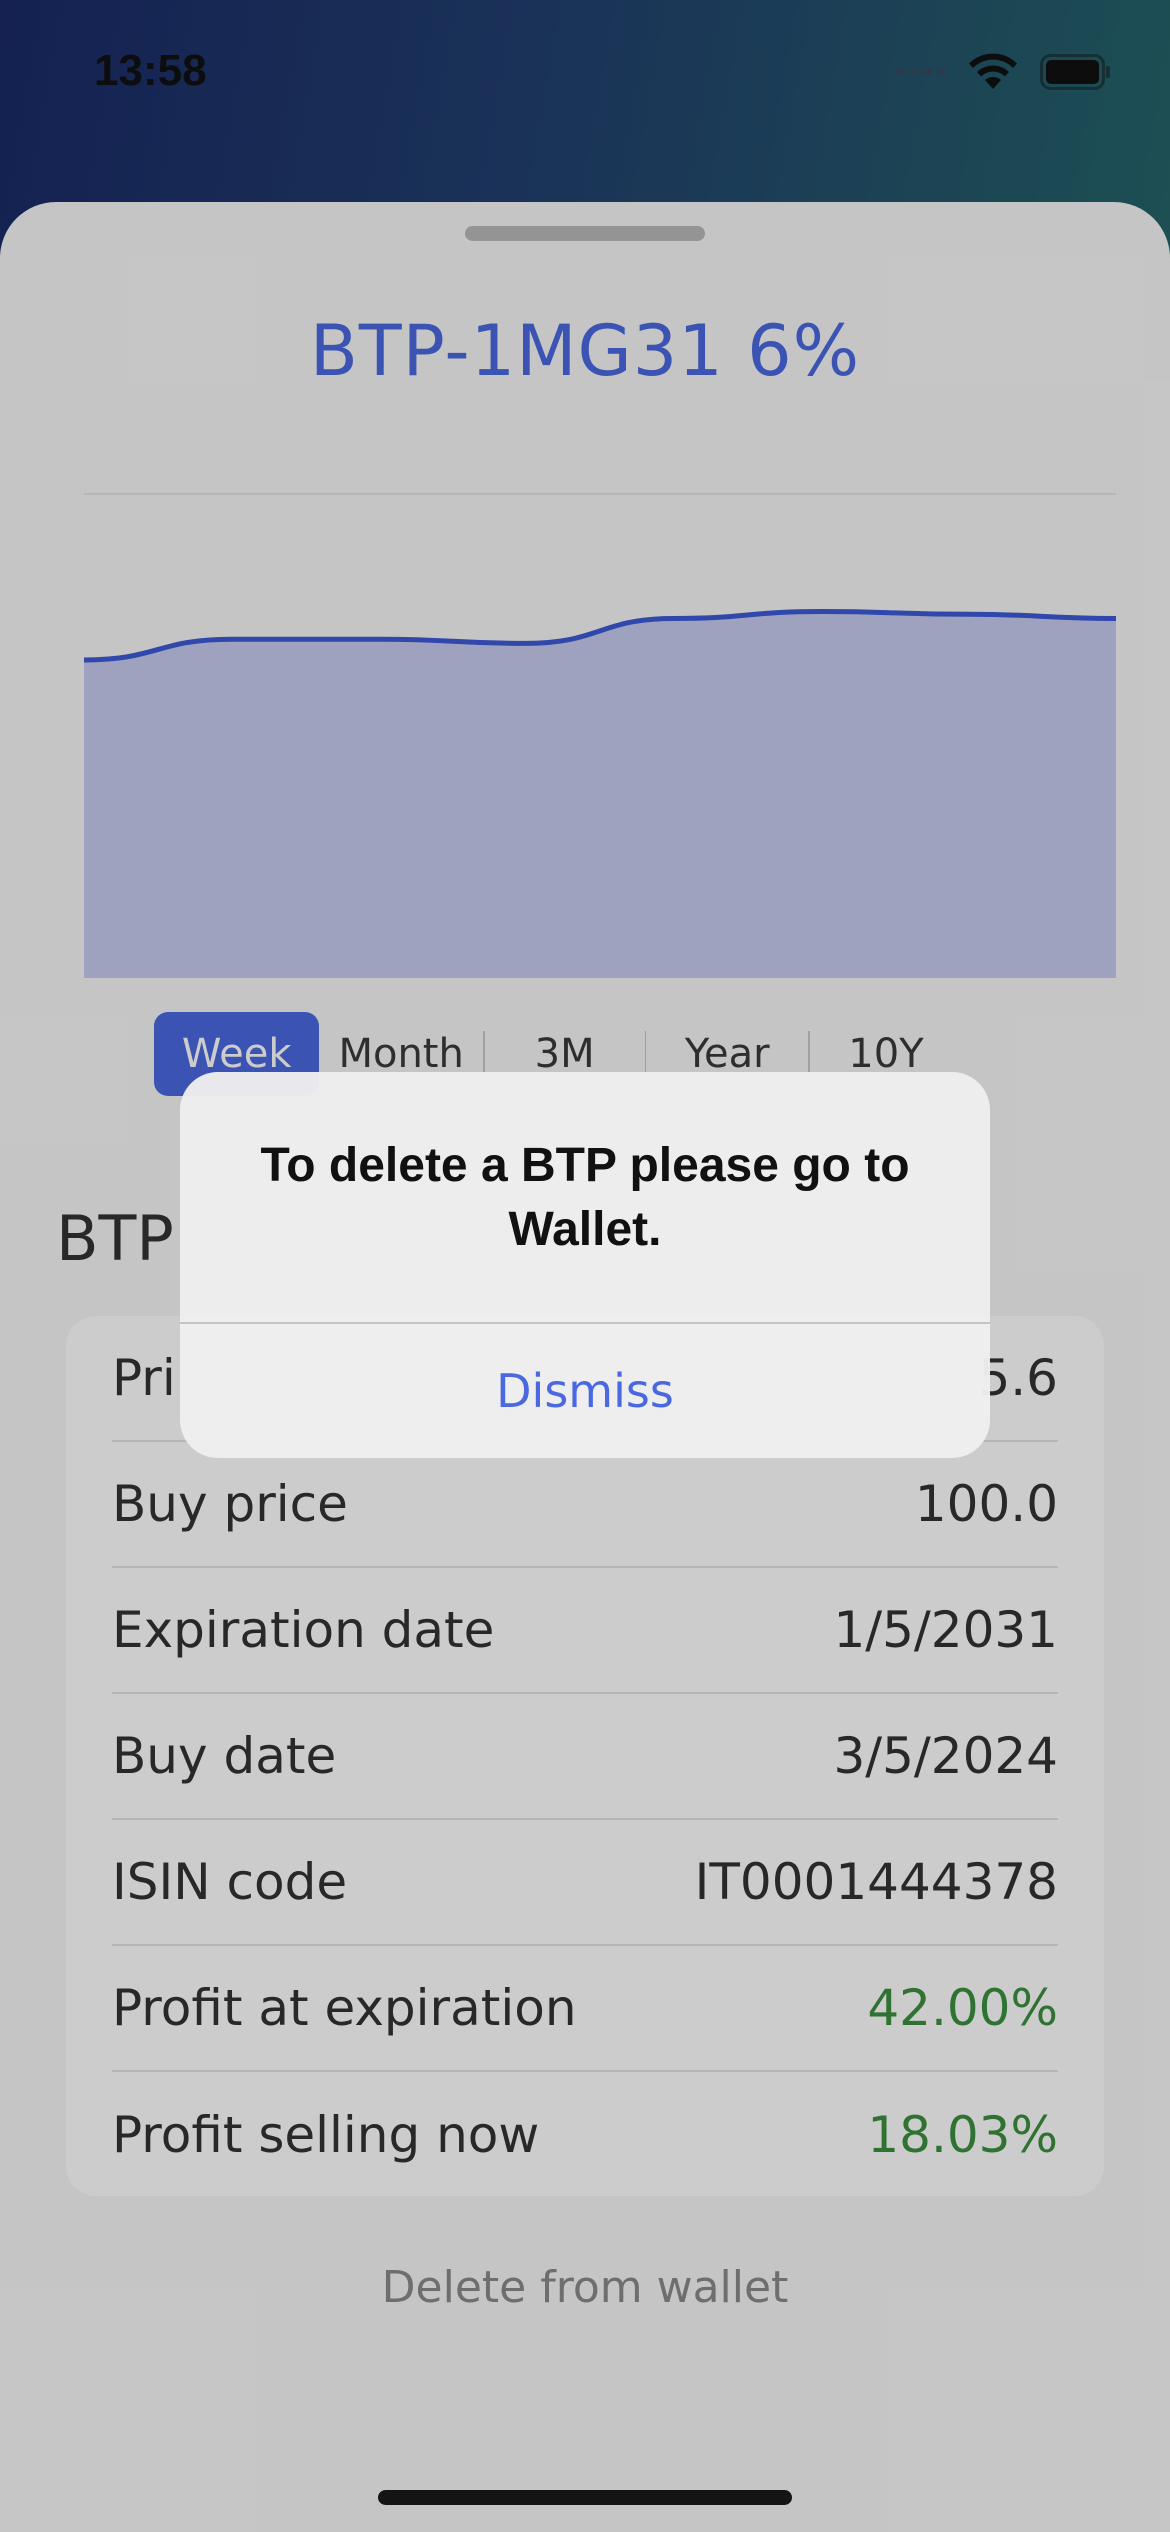  Describe the element at coordinates (585, 2287) in the screenshot. I see `delete-from-wallet-button: Delete from wallet` at that location.